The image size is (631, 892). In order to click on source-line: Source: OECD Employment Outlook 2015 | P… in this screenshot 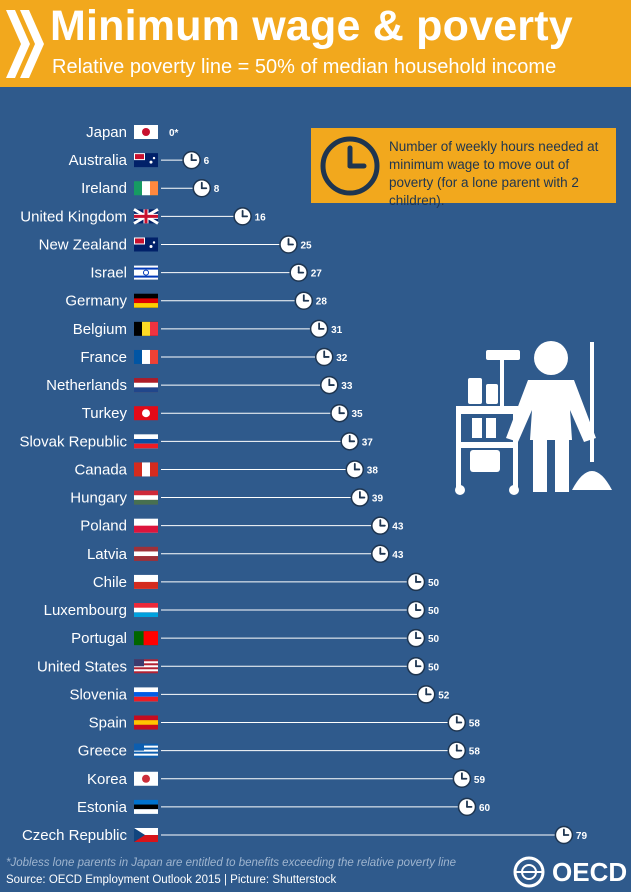, I will do `click(171, 880)`.